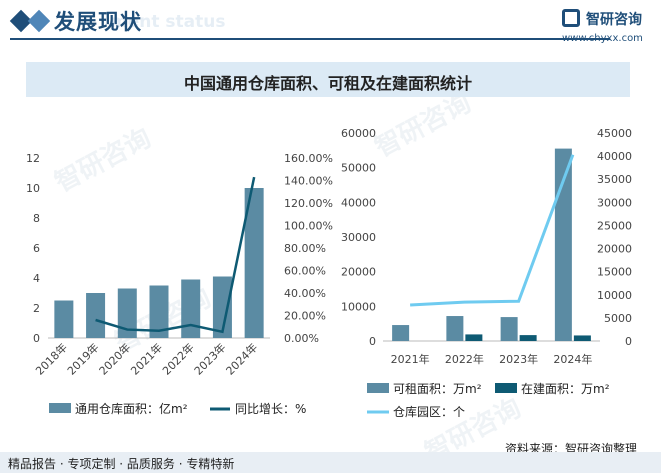 The height and width of the screenshot is (473, 661). What do you see at coordinates (114, 358) in the screenshot?
I see `x-axis-tick: 2020年` at bounding box center [114, 358].